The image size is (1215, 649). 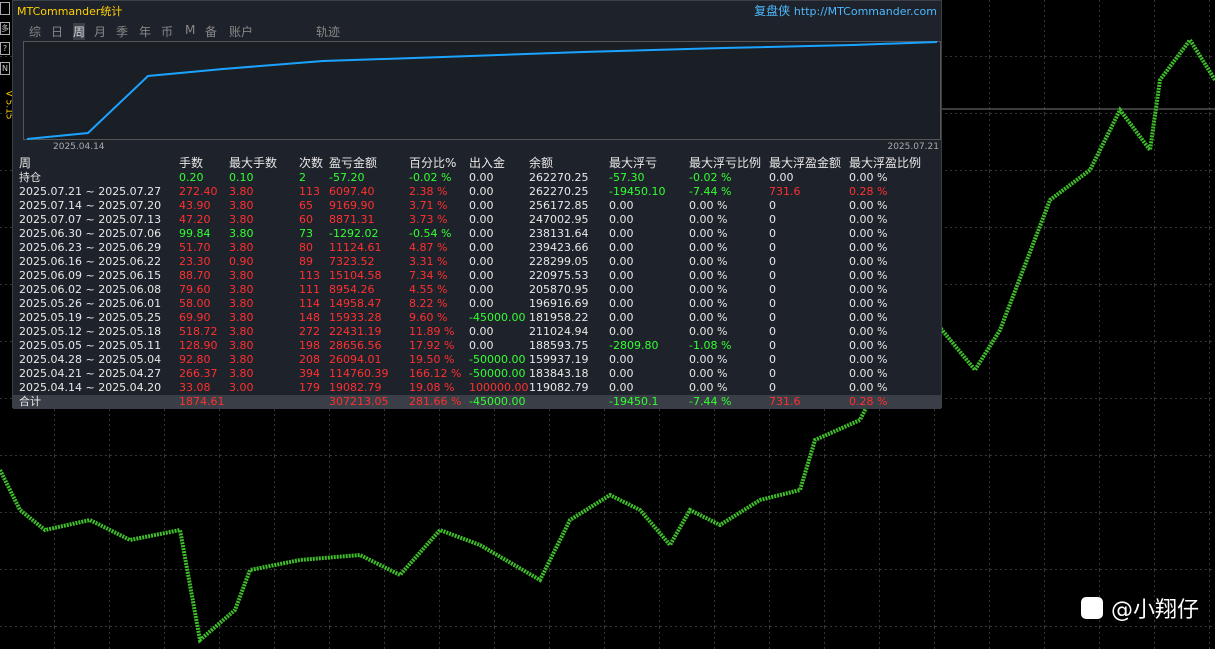 I want to click on cell: -0.54 %, so click(x=430, y=233).